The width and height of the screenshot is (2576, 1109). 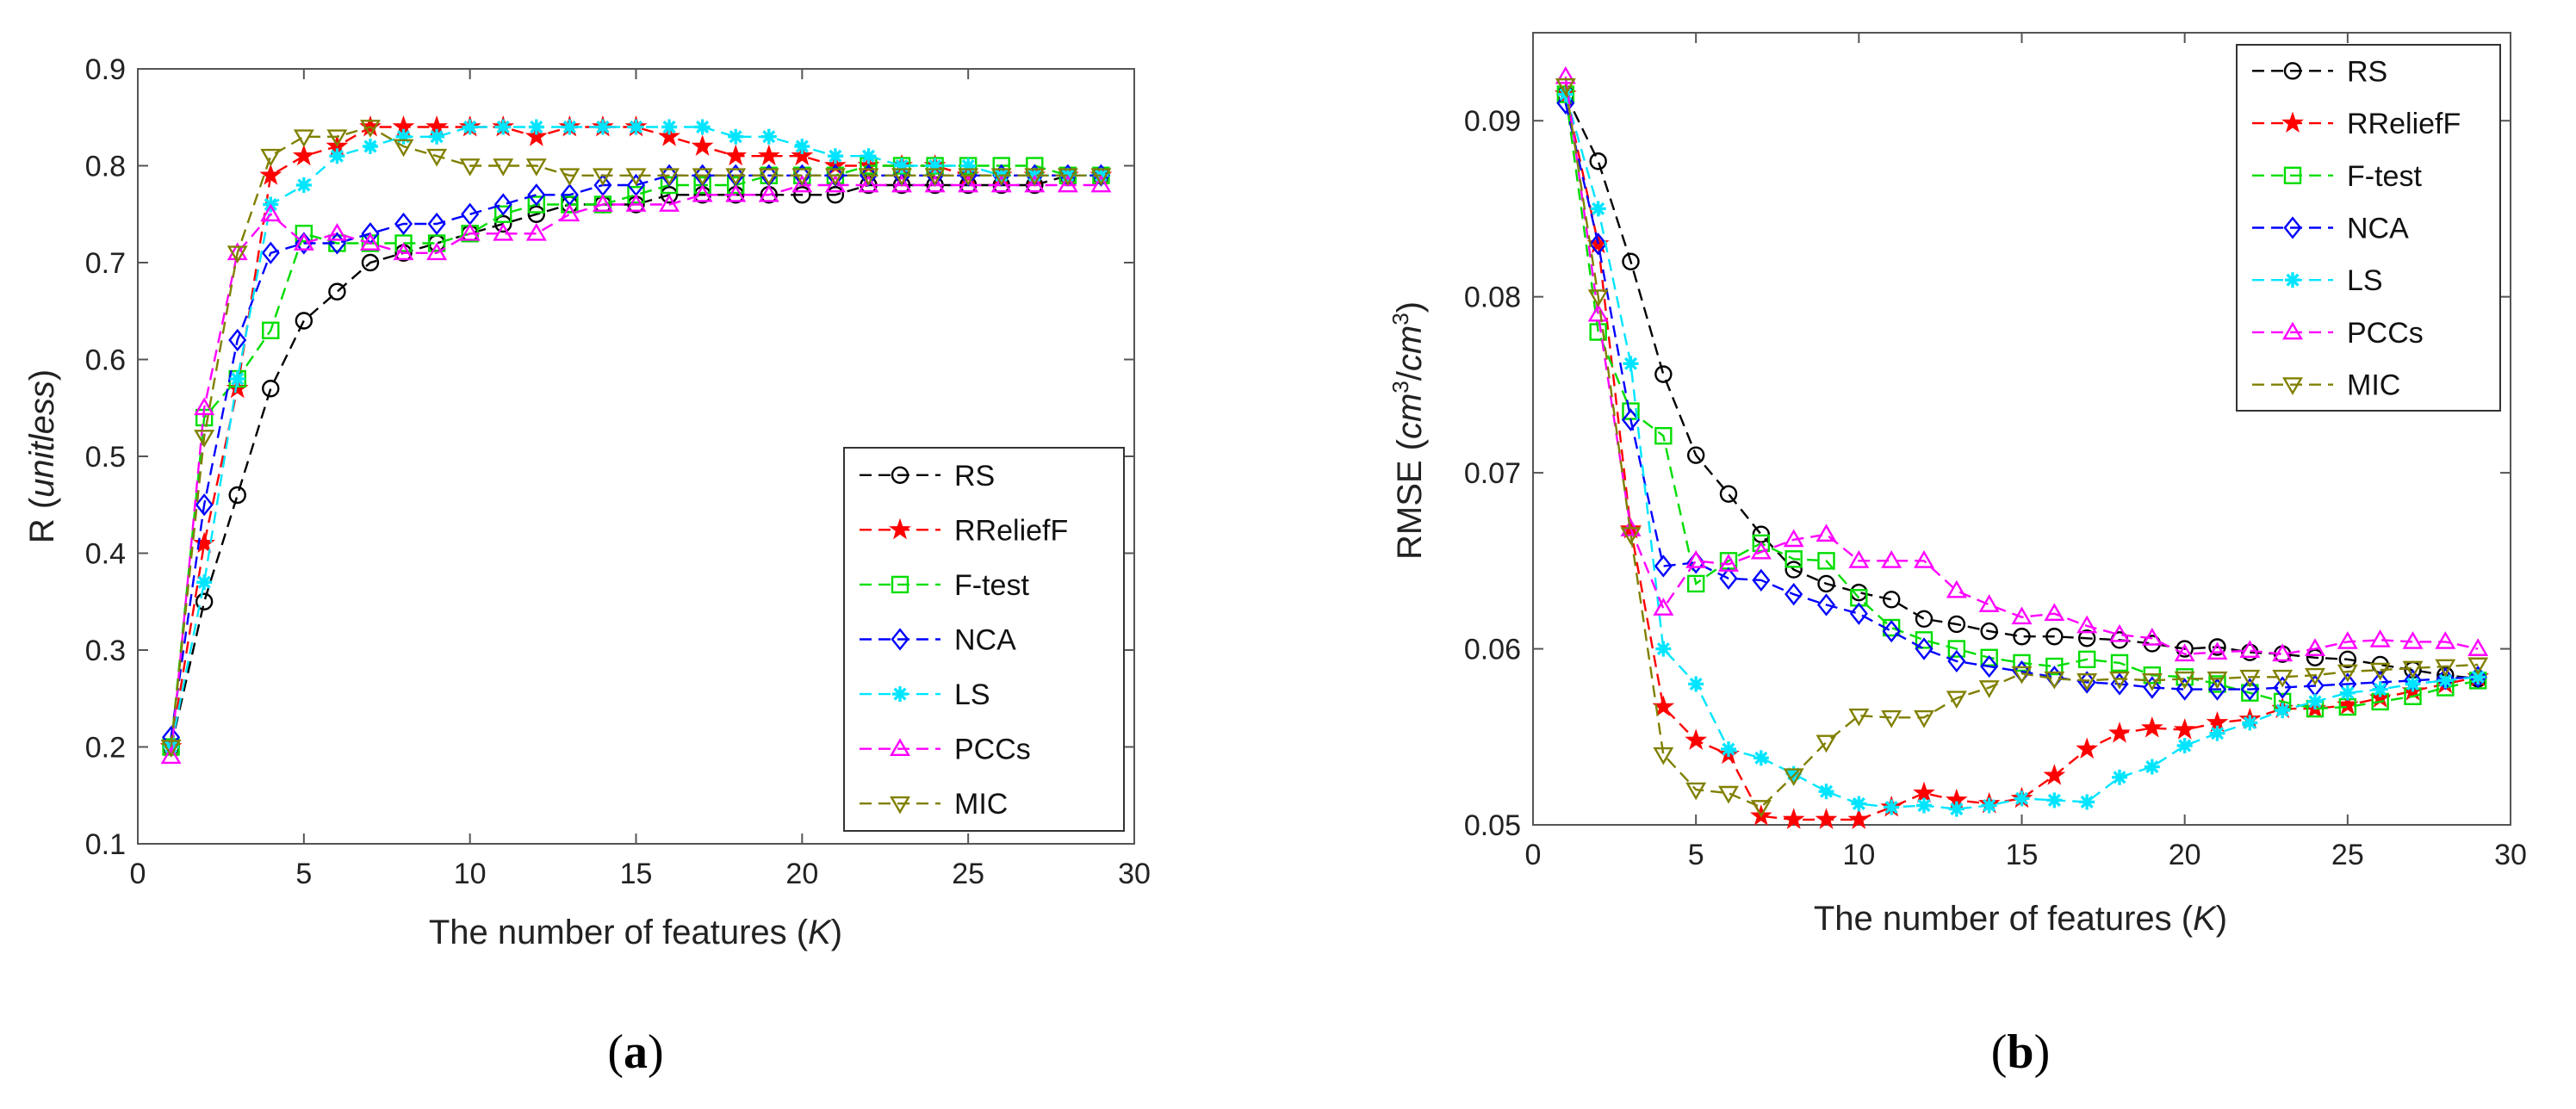 I want to click on x-tick-label-a: 30, so click(x=1135, y=874).